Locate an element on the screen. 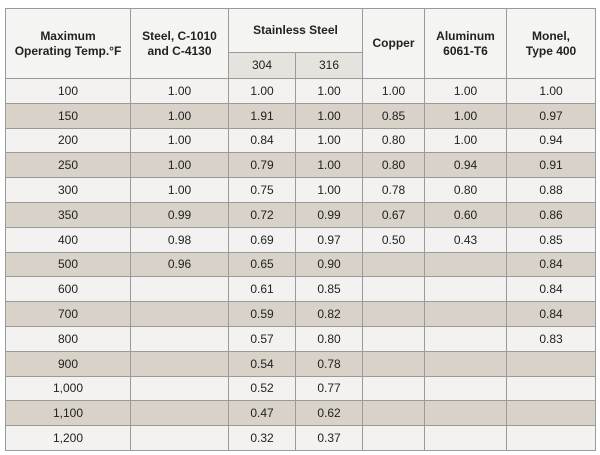 This screenshot has height=455, width=600. column-header: Aluminum 6061-T6 is located at coordinates (465, 43).